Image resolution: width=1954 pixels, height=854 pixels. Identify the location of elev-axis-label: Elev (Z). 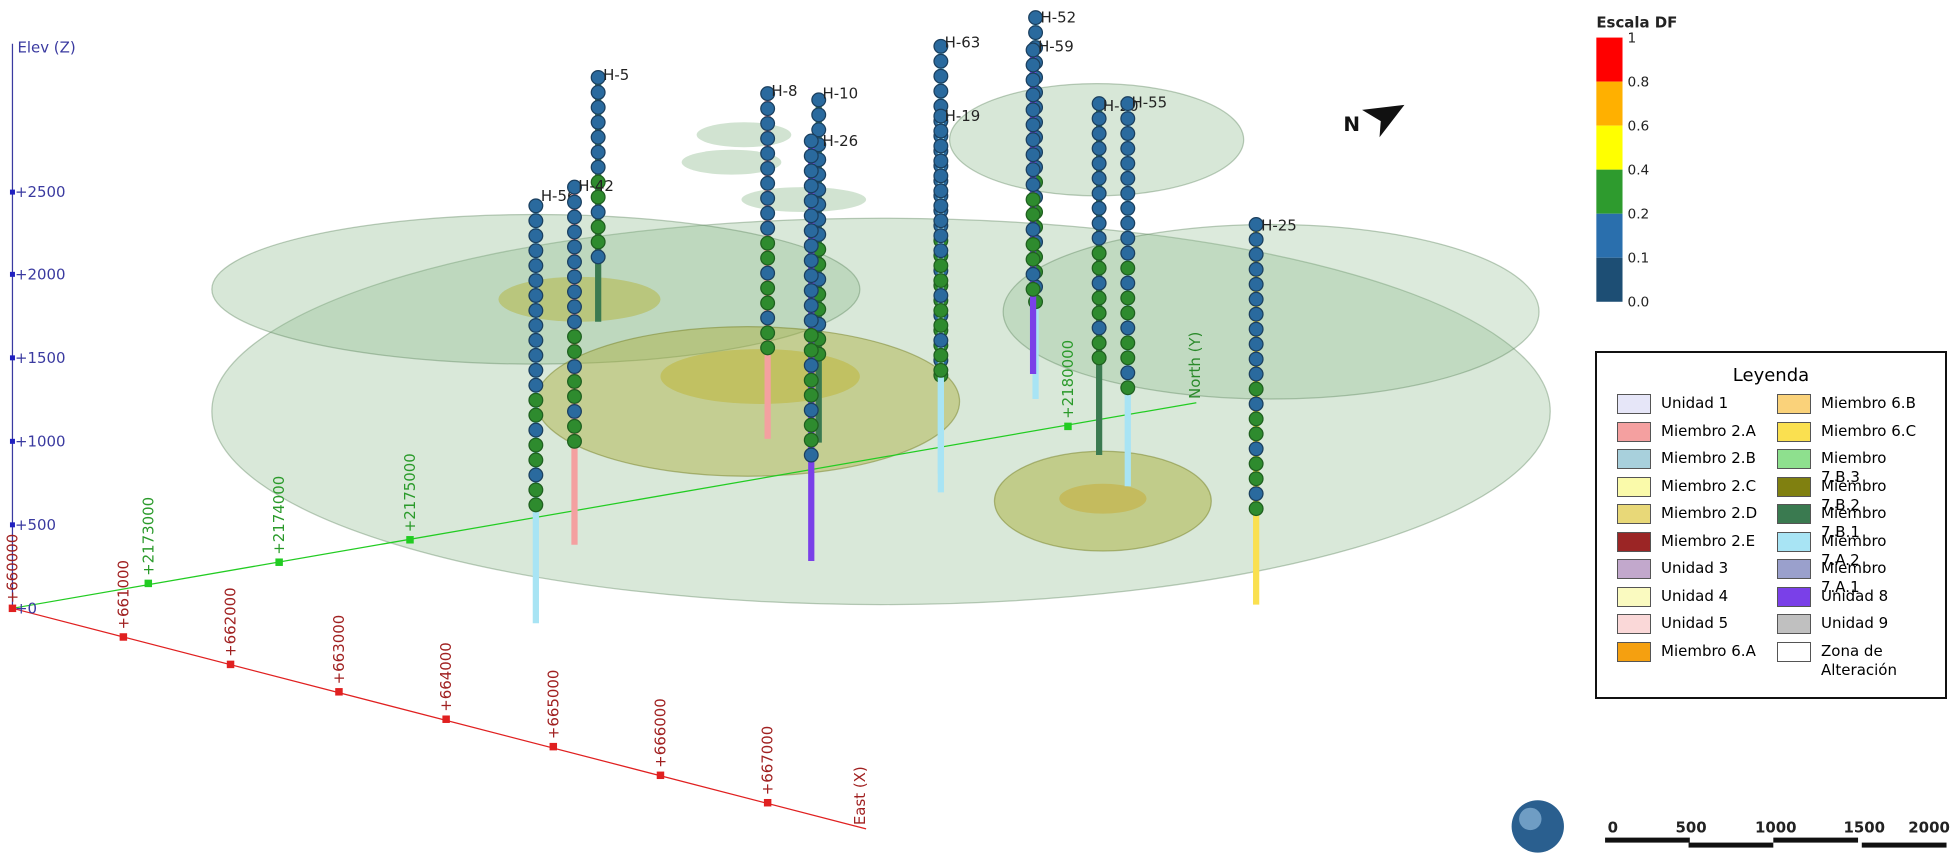
(46, 48).